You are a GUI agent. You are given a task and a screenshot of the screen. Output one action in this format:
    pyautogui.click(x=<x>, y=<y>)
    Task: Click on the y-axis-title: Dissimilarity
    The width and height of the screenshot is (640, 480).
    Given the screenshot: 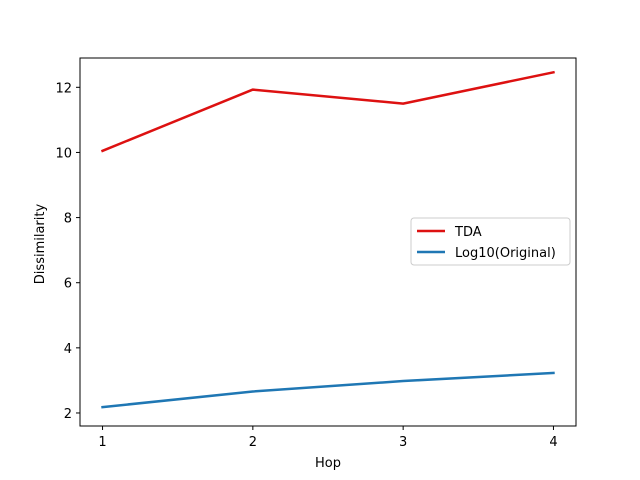 What is the action you would take?
    pyautogui.click(x=40, y=244)
    